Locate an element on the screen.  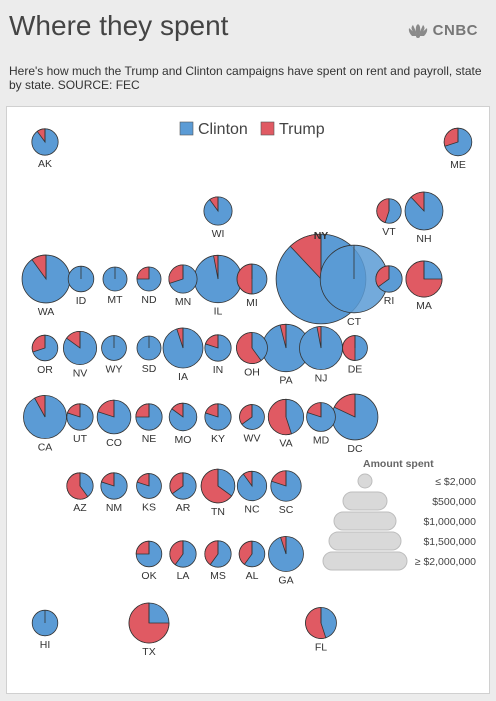
state-label-sc: SC is located at coordinates (286, 510).